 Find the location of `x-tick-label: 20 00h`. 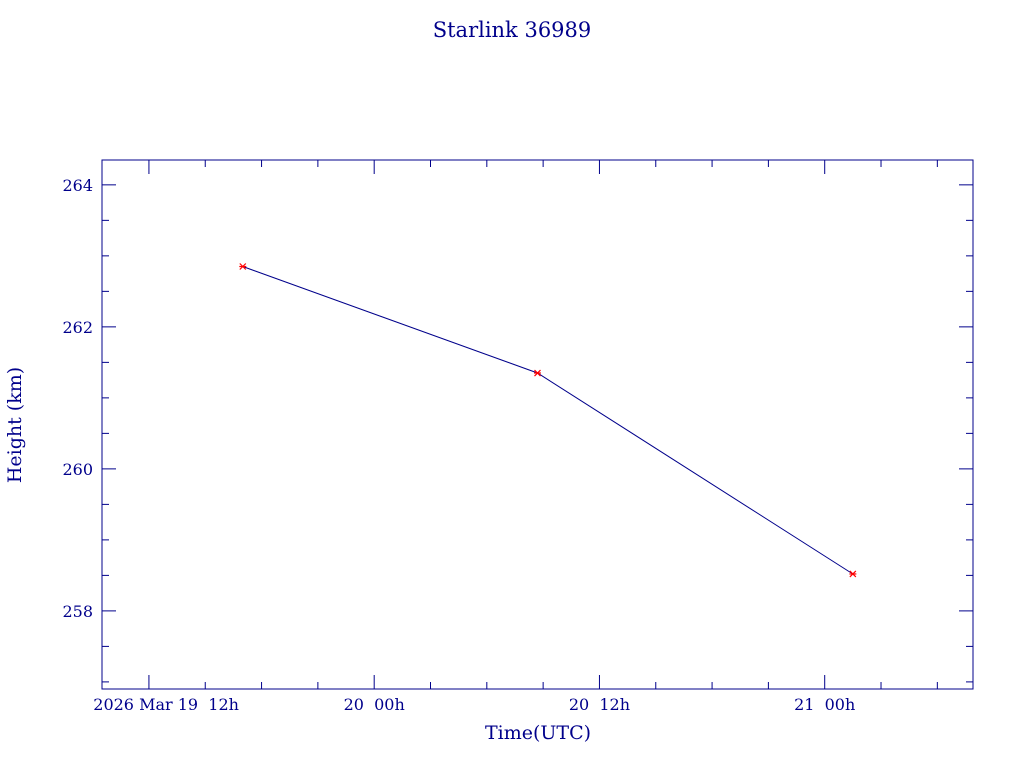

x-tick-label: 20 00h is located at coordinates (374, 704).